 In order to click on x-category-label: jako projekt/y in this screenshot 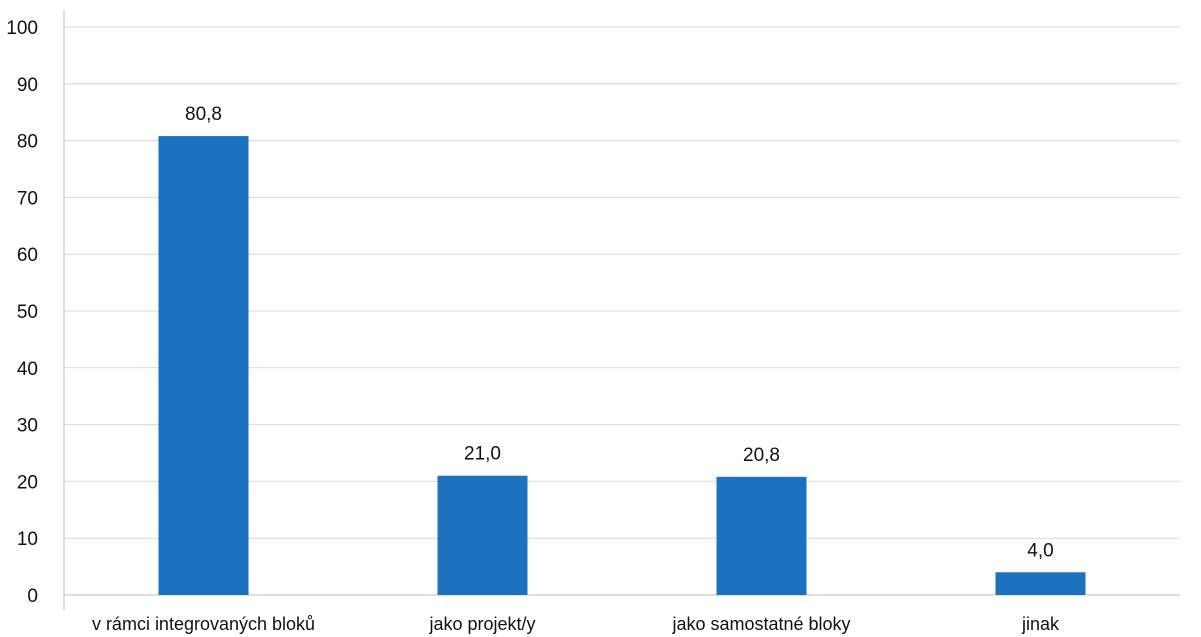, I will do `click(481, 624)`.